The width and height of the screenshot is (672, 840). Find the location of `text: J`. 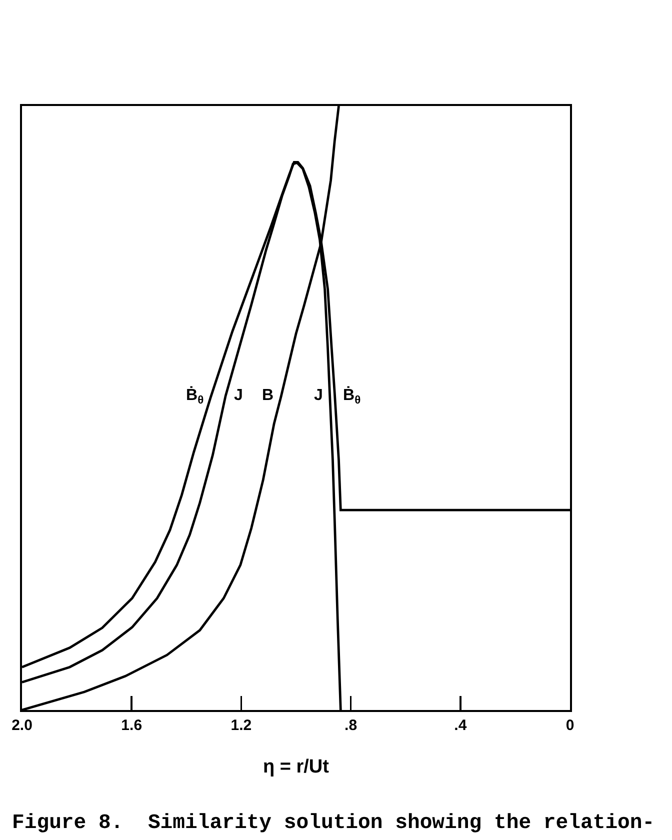

text: J is located at coordinates (318, 395).